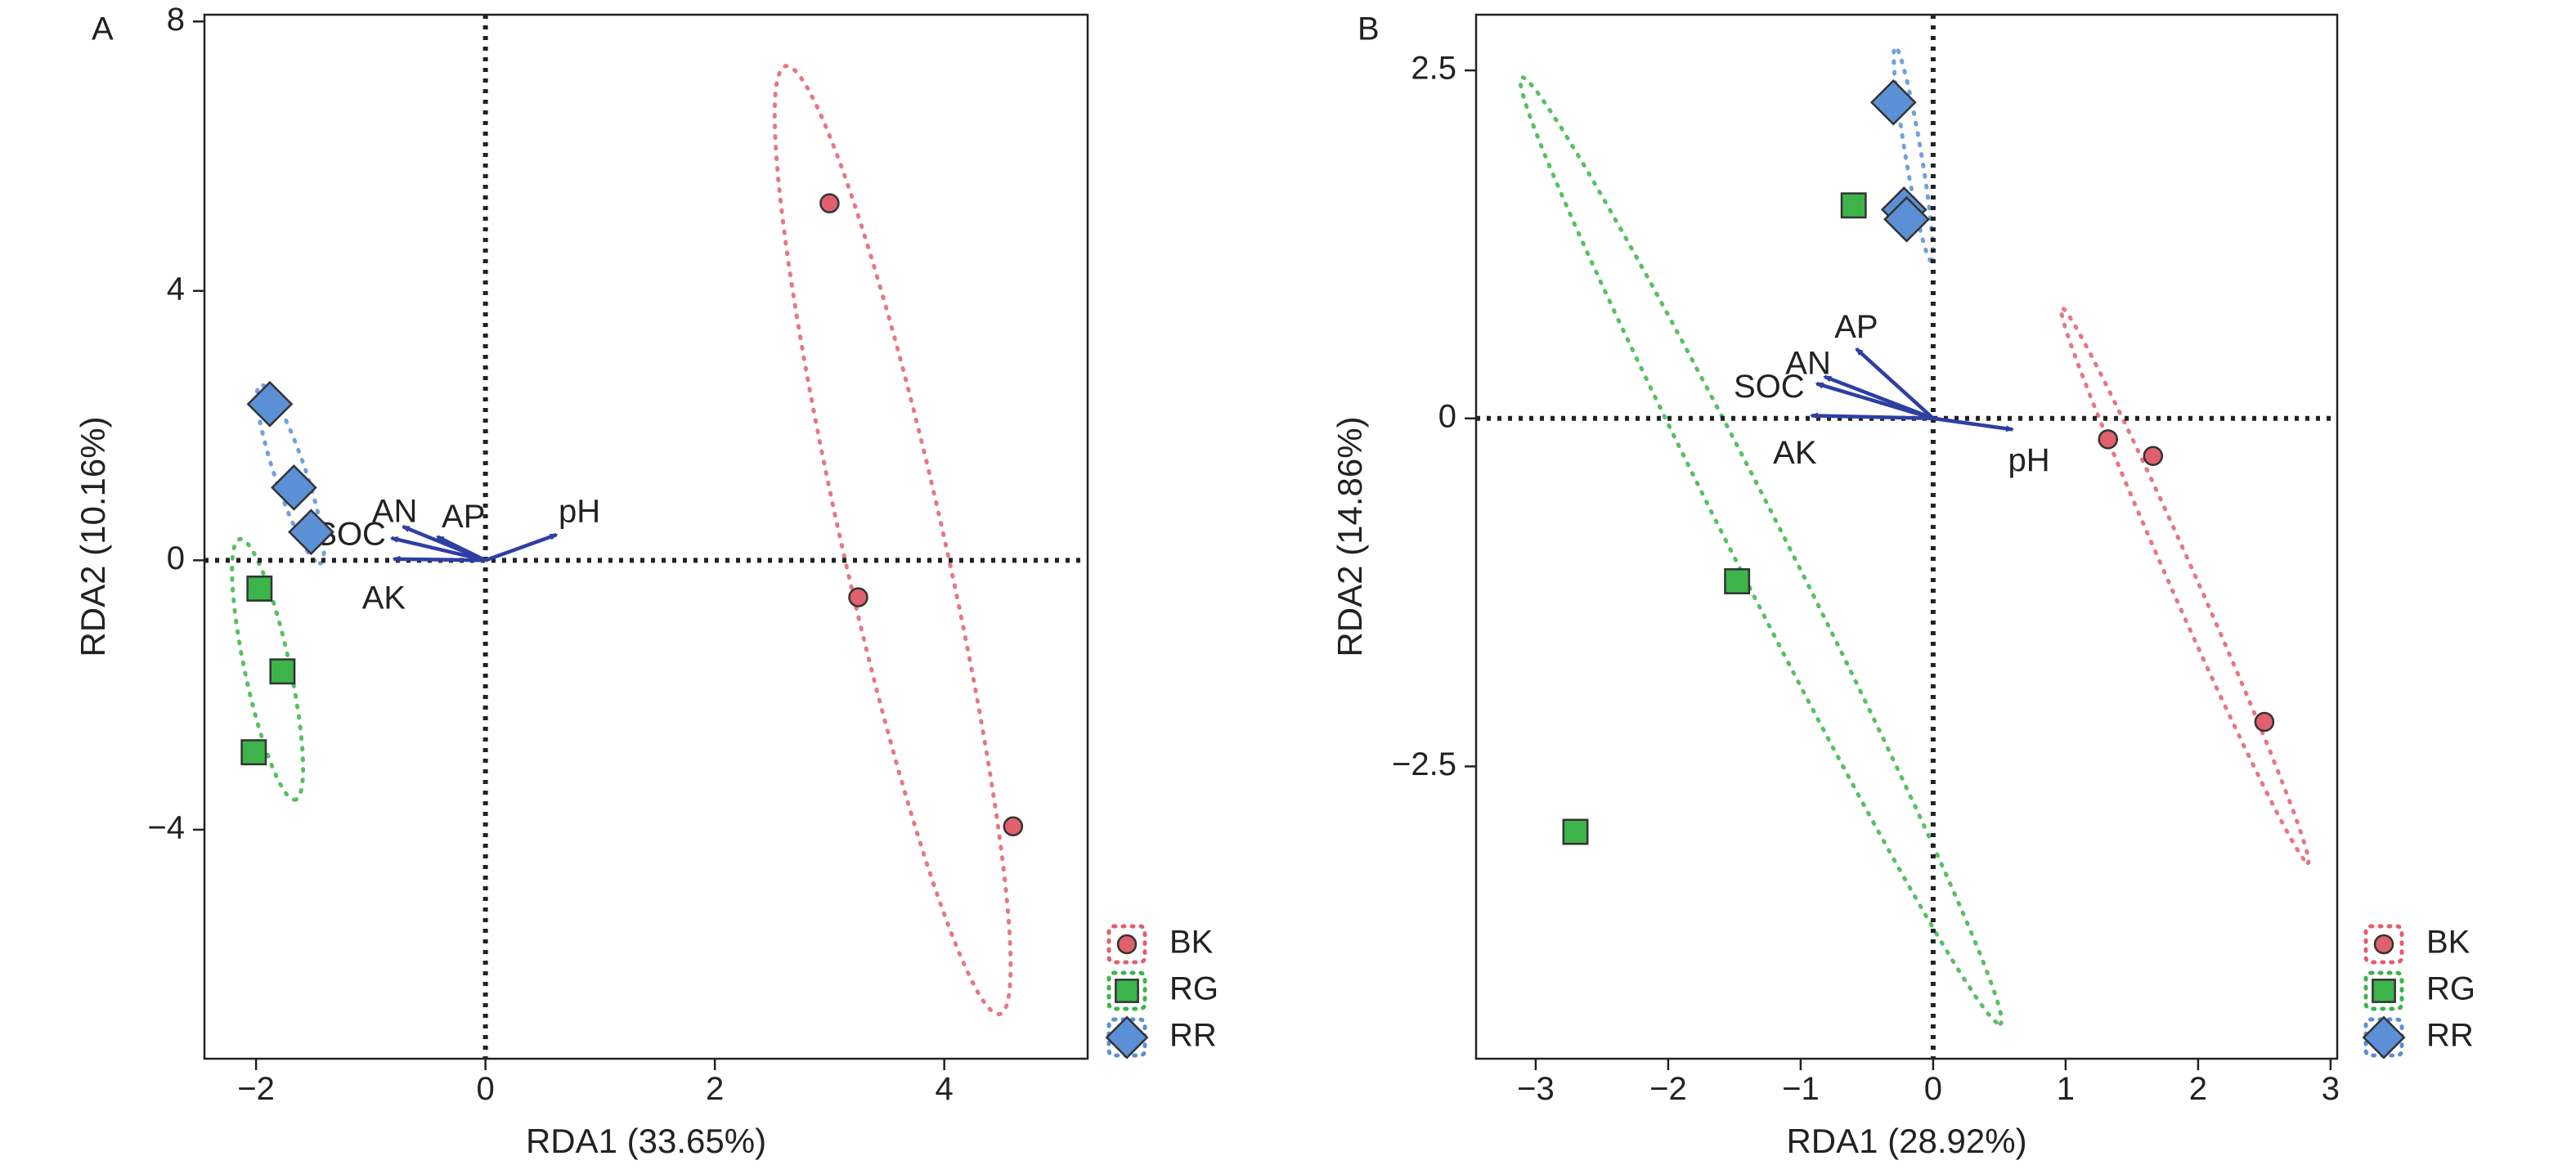  I want to click on x-tick-label: 3, so click(2331, 1089).